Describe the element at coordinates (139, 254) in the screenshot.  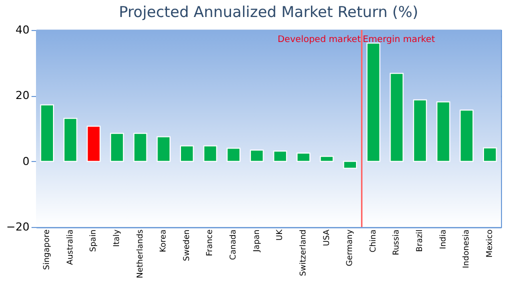
I see `x-tick-label: Netherlands` at that location.